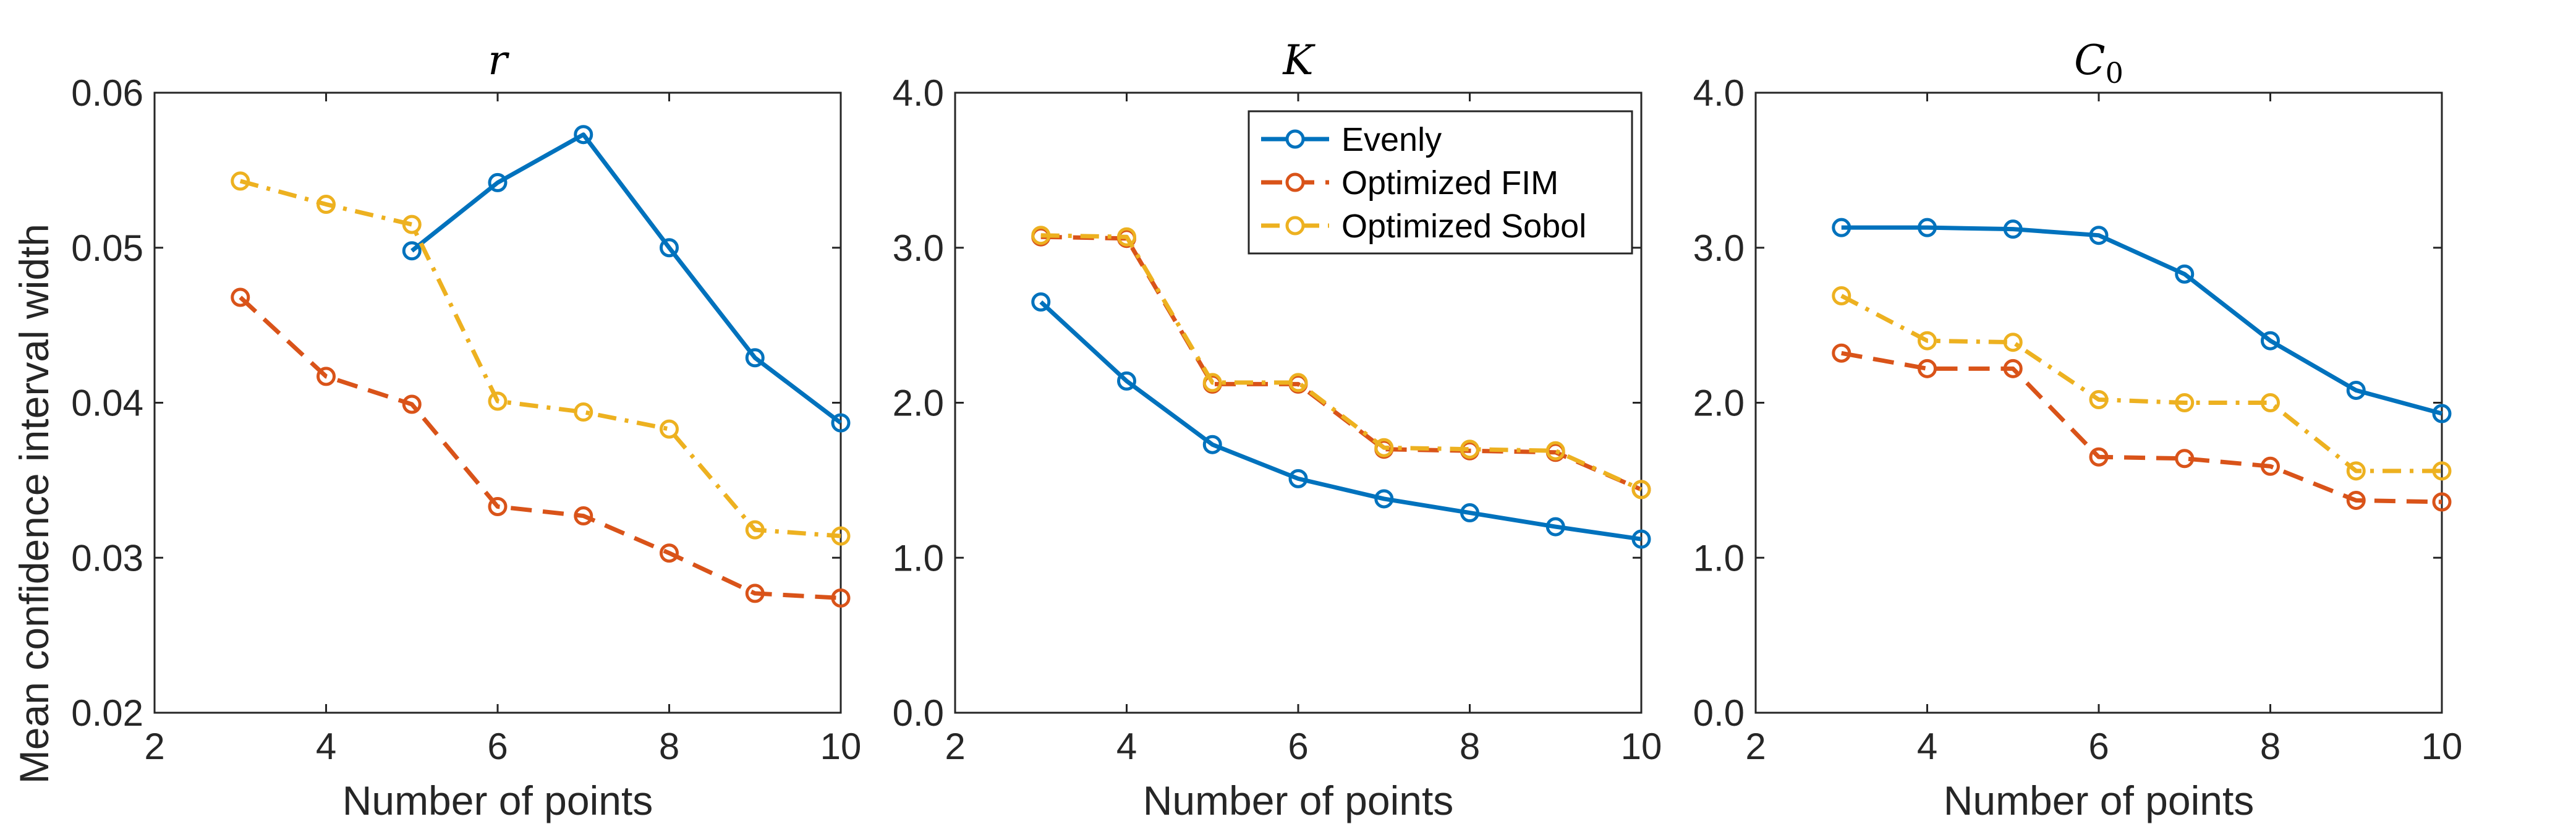  Describe the element at coordinates (1449, 183) in the screenshot. I see `legend-label-optimized-fim: Optimized FIM` at that location.